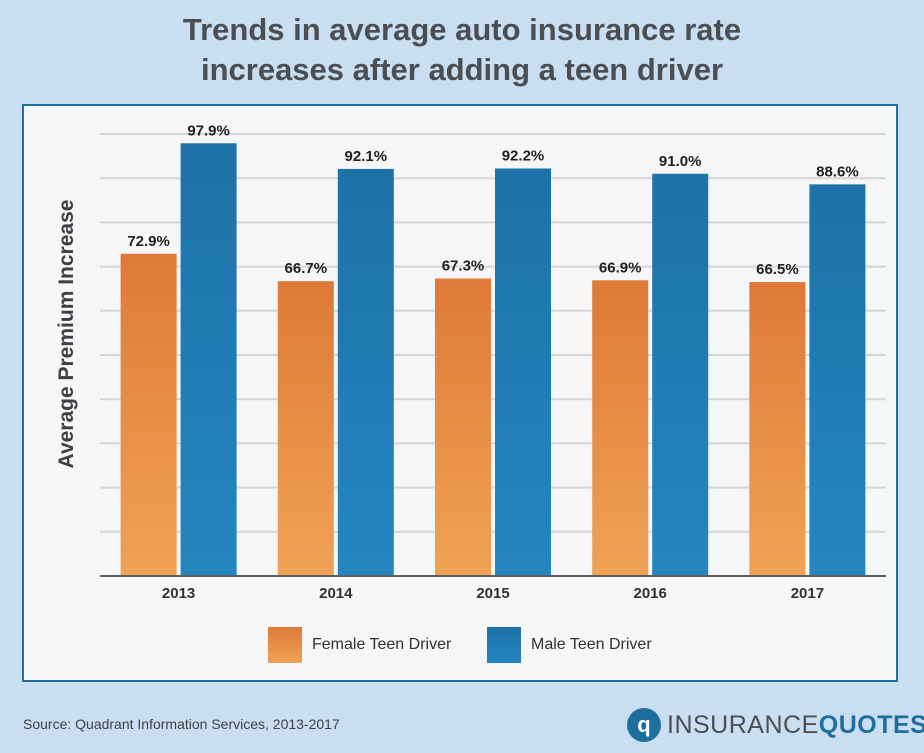 Image resolution: width=924 pixels, height=753 pixels. What do you see at coordinates (336, 593) in the screenshot?
I see `x-tick-label: 2014` at bounding box center [336, 593].